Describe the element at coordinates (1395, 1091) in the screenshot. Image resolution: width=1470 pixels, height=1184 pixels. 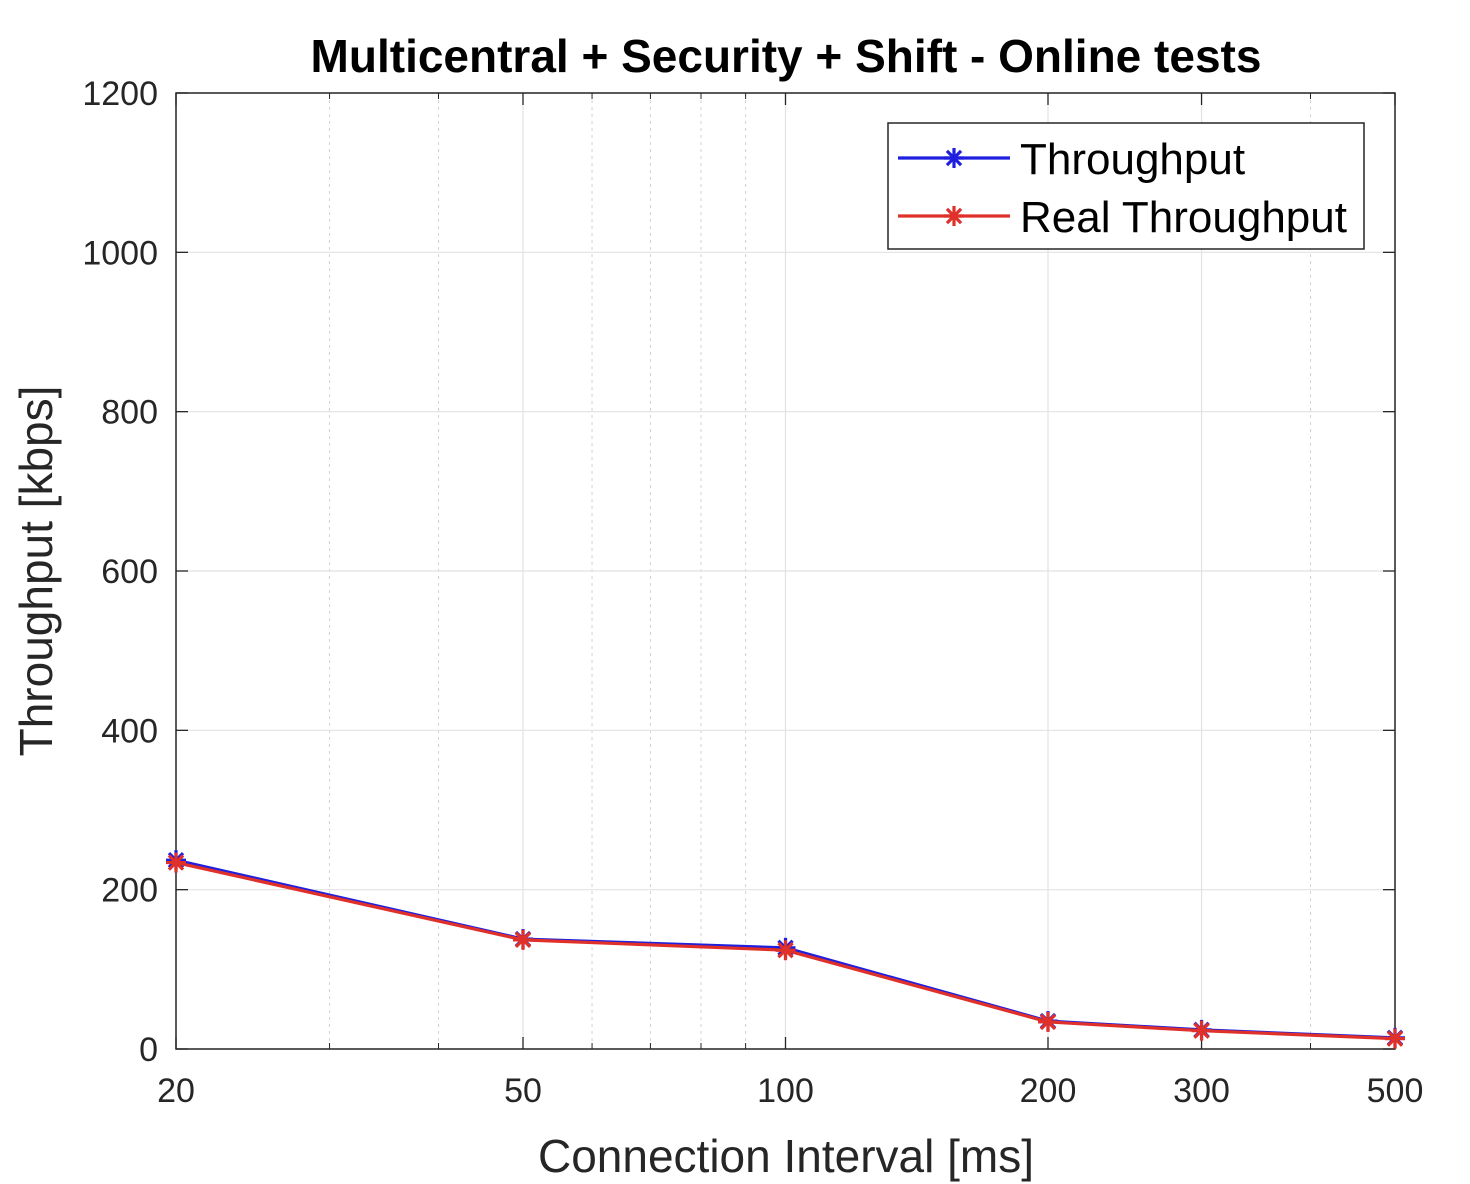
I see `x-tick-label: 500` at that location.